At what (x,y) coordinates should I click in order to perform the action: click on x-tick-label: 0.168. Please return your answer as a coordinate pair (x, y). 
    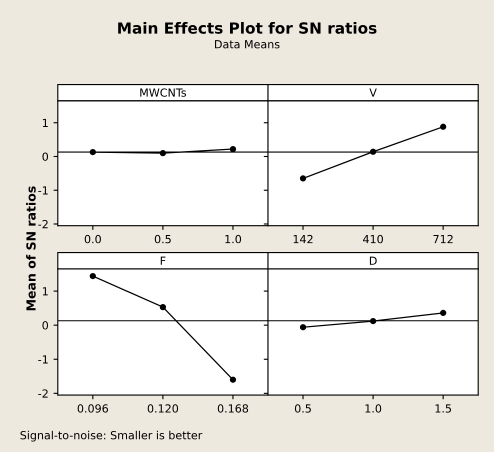
    Looking at the image, I should click on (233, 408).